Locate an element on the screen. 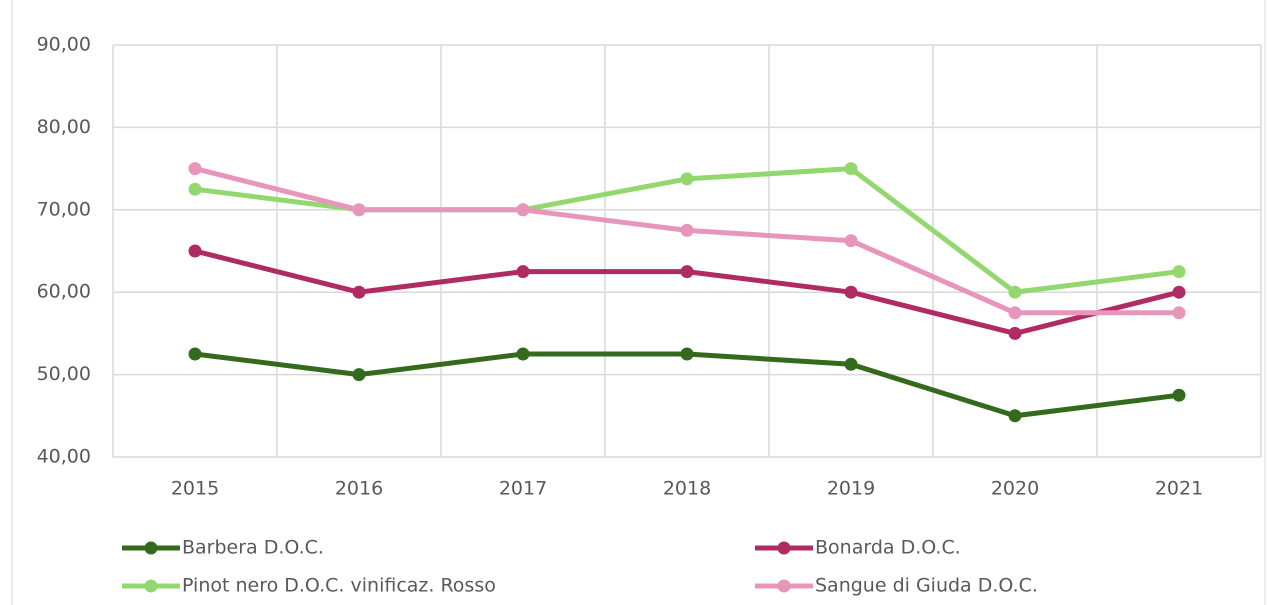 This screenshot has width=1272, height=605. x-tick-label: 2016 is located at coordinates (359, 489).